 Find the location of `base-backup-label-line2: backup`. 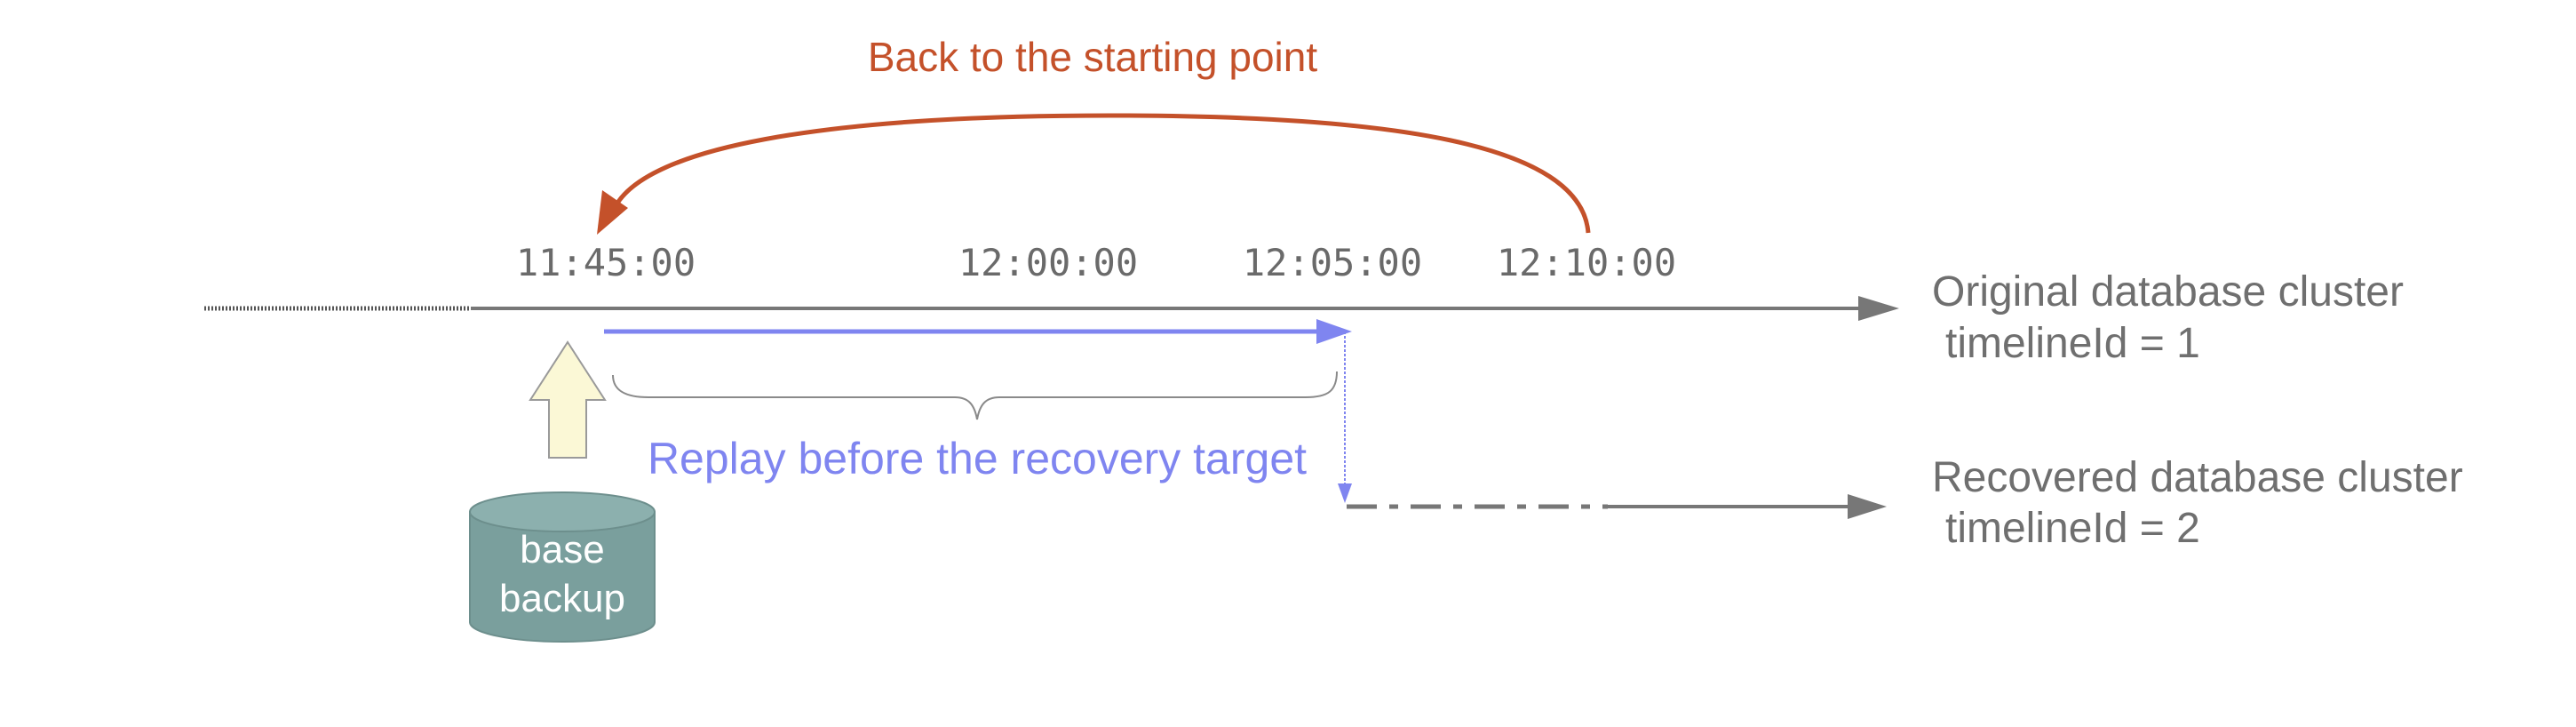

base-backup-label-line2: backup is located at coordinates (562, 598).